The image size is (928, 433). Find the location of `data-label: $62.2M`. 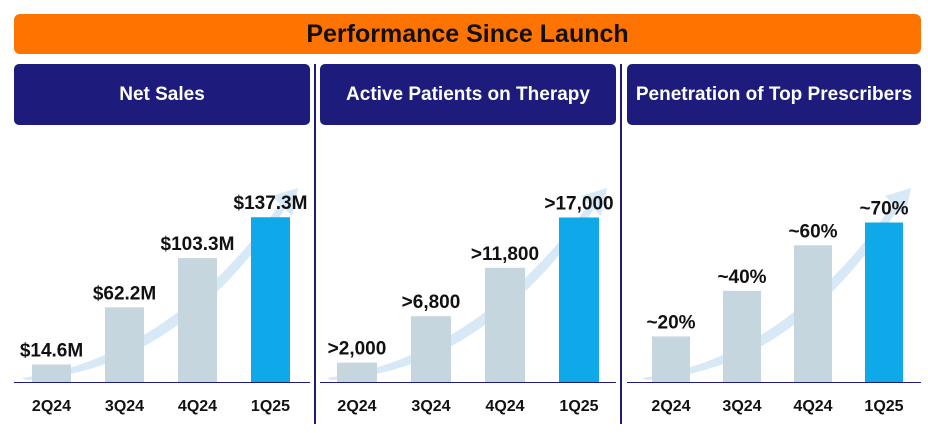

data-label: $62.2M is located at coordinates (124, 293).